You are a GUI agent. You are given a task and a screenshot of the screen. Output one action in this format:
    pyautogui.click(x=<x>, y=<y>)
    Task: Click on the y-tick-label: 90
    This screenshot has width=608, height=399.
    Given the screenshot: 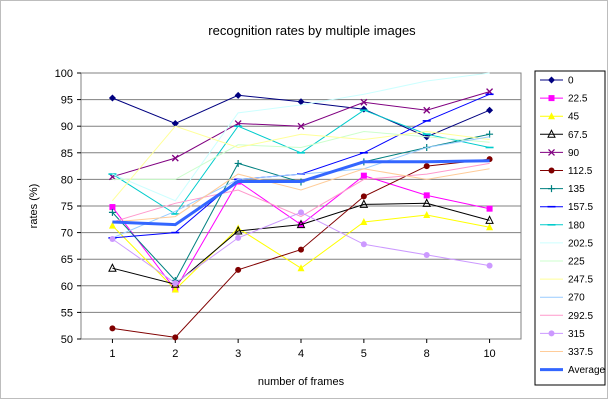 What is the action you would take?
    pyautogui.click(x=67, y=127)
    